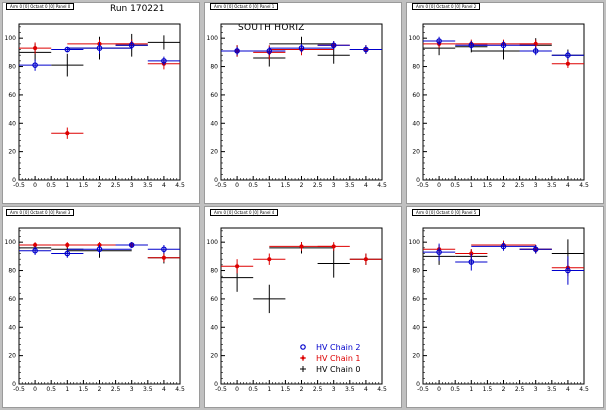 The width and height of the screenshot is (606, 410). What do you see at coordinates (338, 347) in the screenshot?
I see `legend-label: HV Chain 2` at bounding box center [338, 347].